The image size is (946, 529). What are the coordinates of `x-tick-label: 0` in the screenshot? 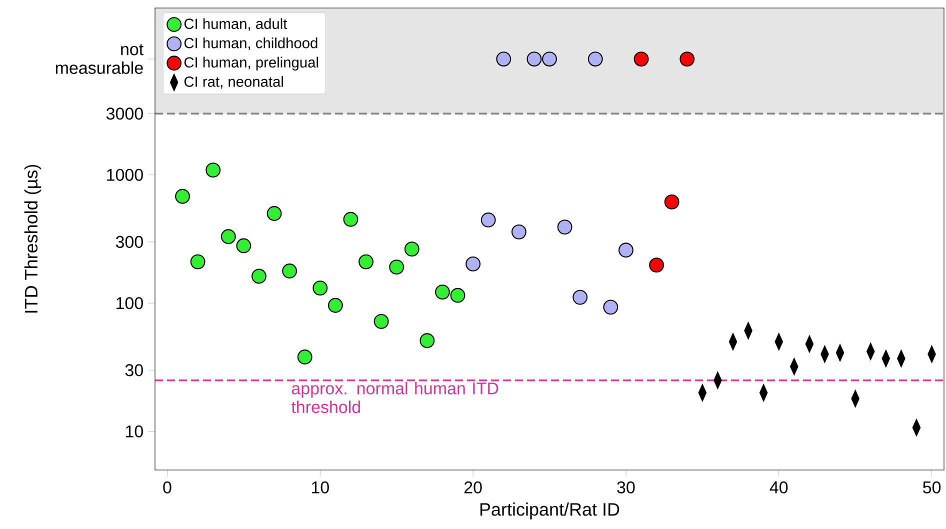 It's located at (167, 487).